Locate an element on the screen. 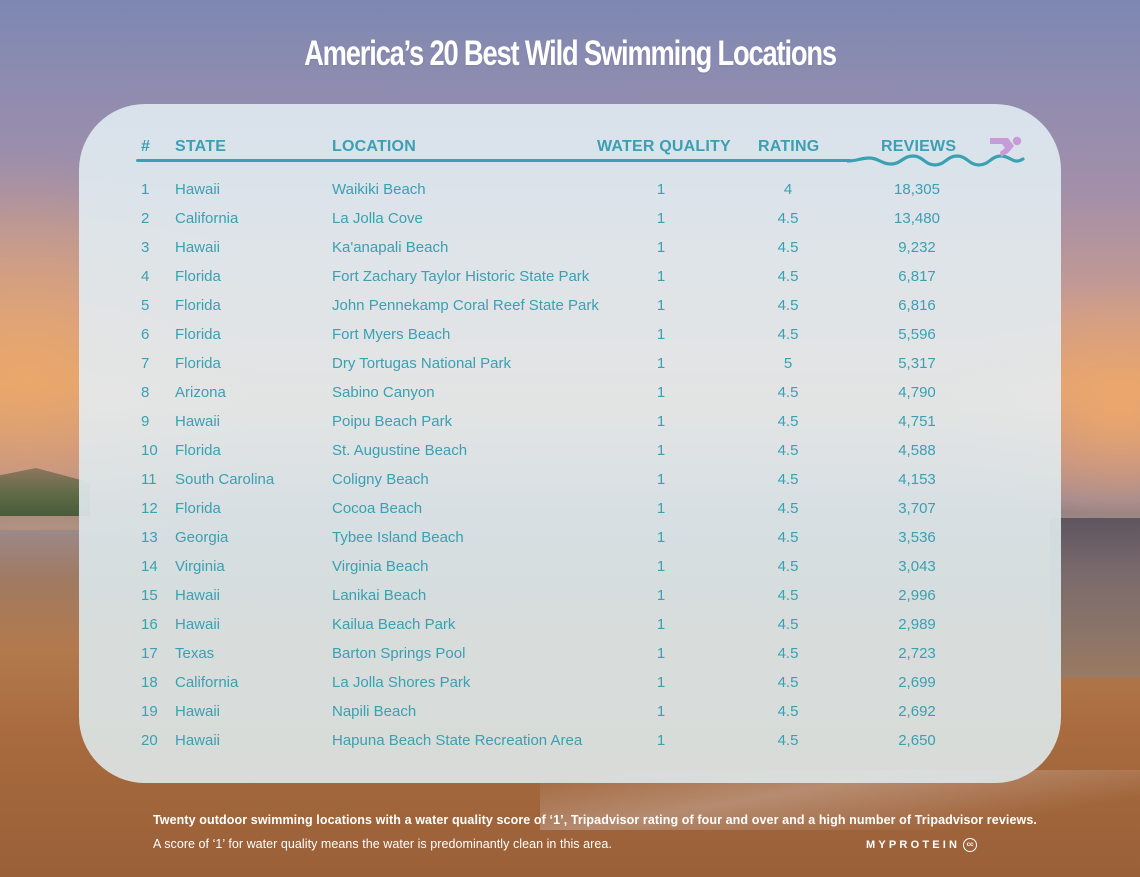 This screenshot has width=1140, height=877. column-header-rank: # is located at coordinates (146, 146).